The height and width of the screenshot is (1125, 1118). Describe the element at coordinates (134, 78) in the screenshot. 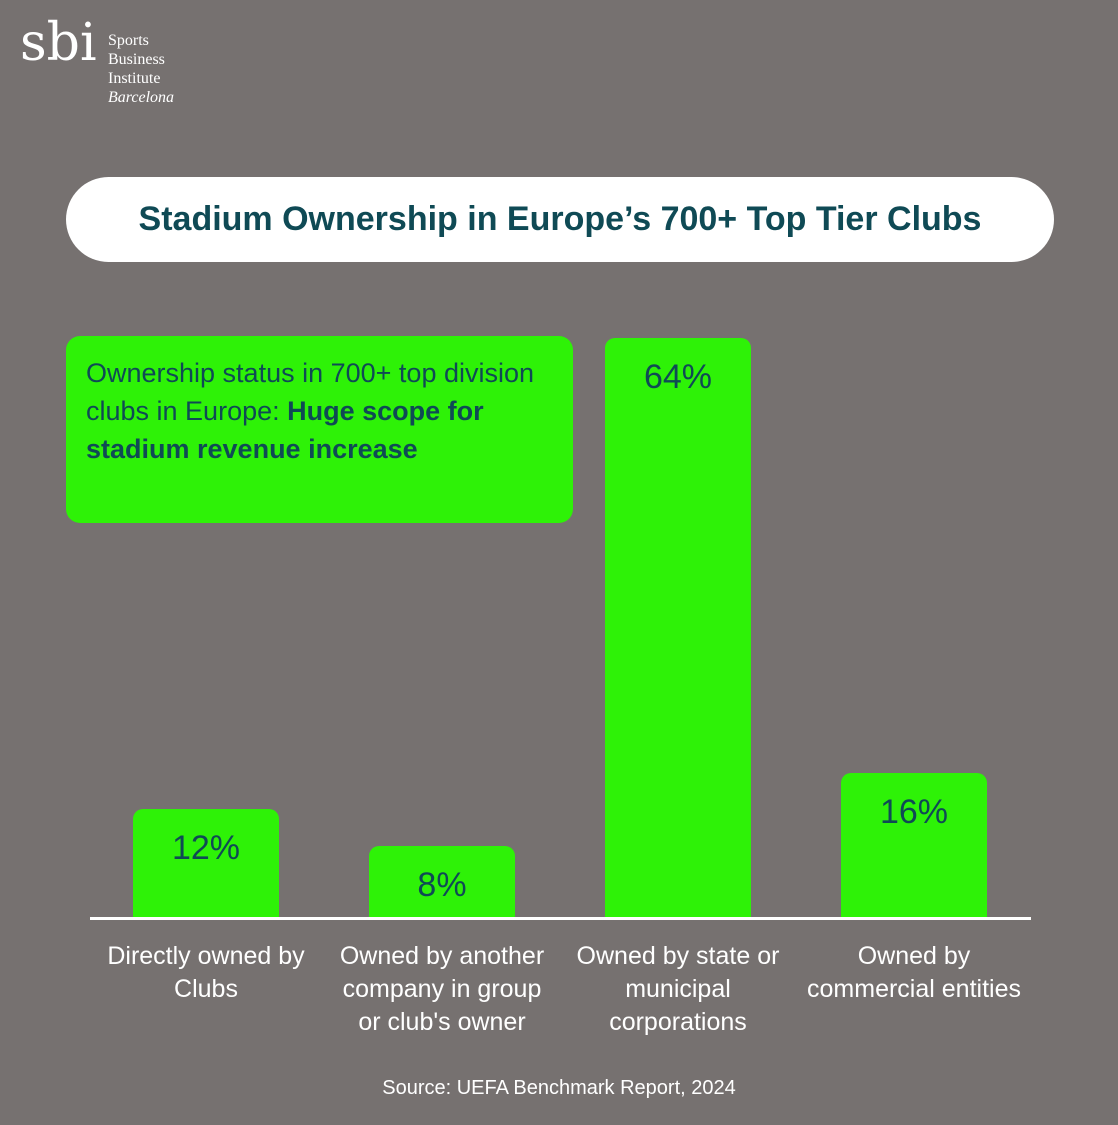

I see `logo-line-institute: Institute` at that location.